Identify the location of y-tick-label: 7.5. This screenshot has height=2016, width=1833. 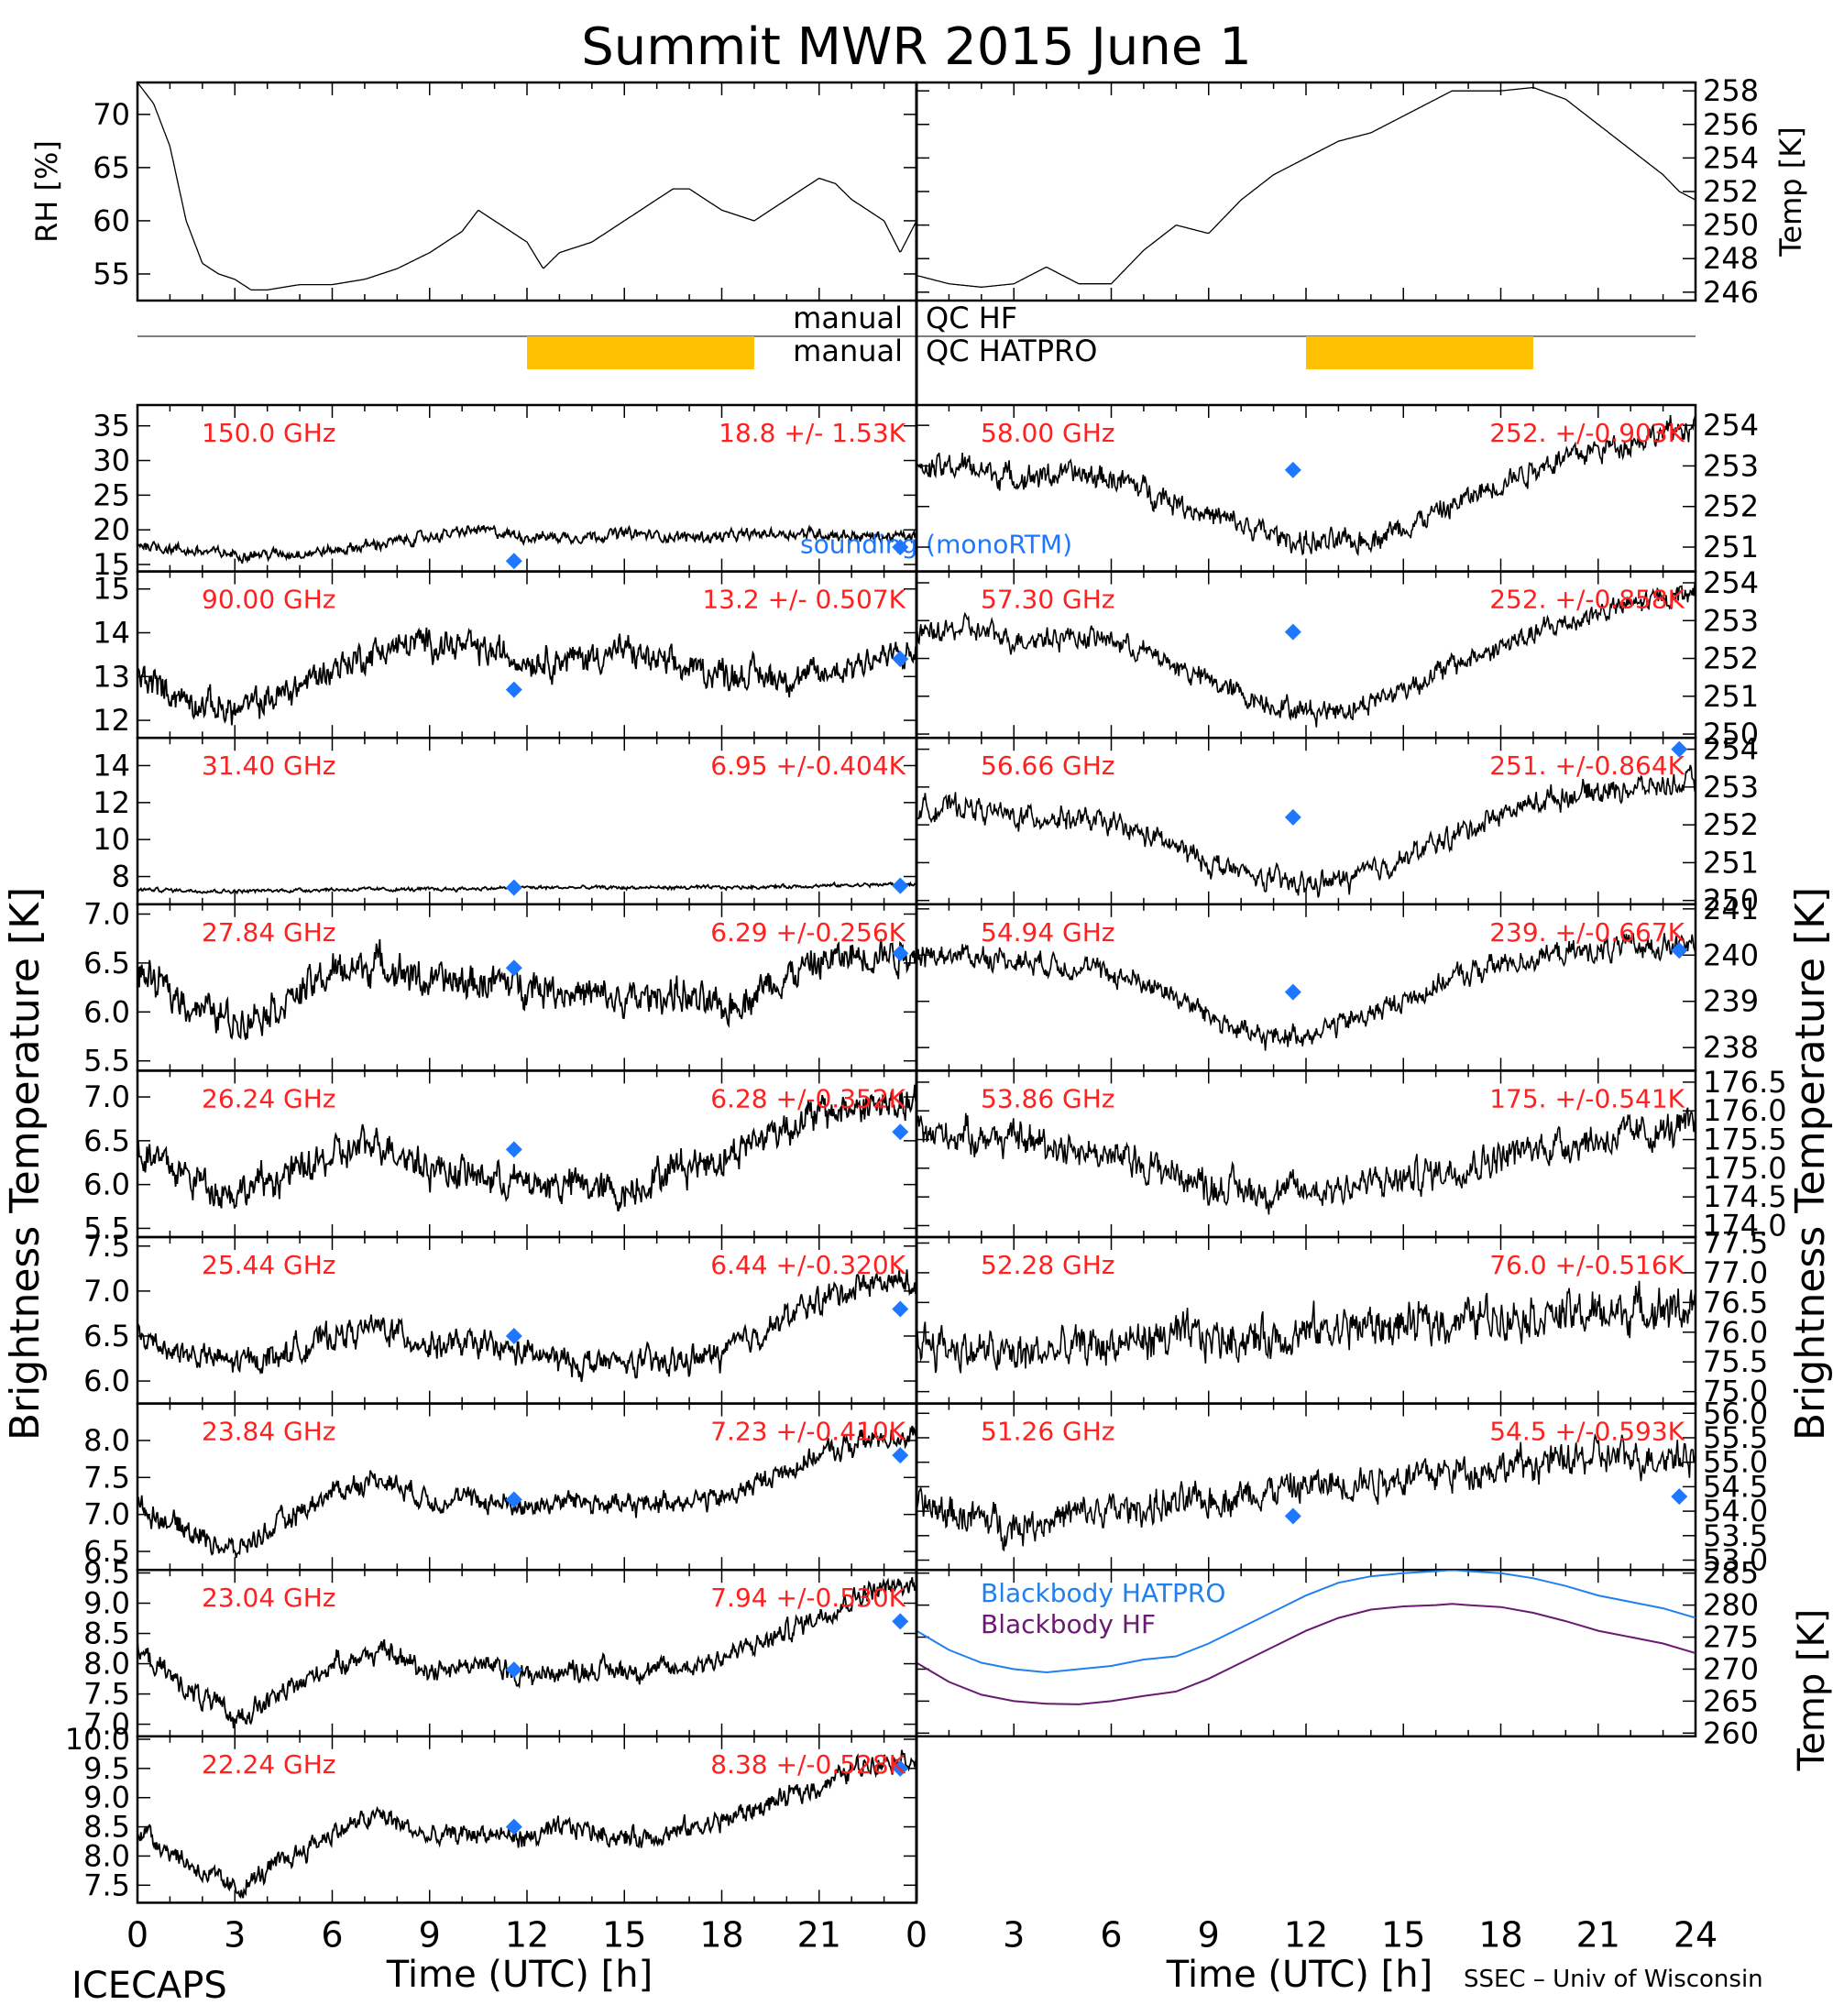
(106, 1694).